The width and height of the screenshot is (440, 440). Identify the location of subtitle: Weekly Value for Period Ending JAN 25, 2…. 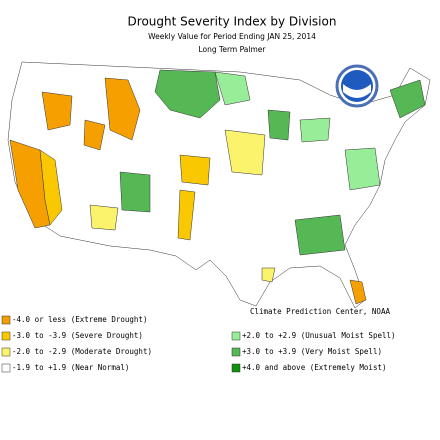
(232, 36).